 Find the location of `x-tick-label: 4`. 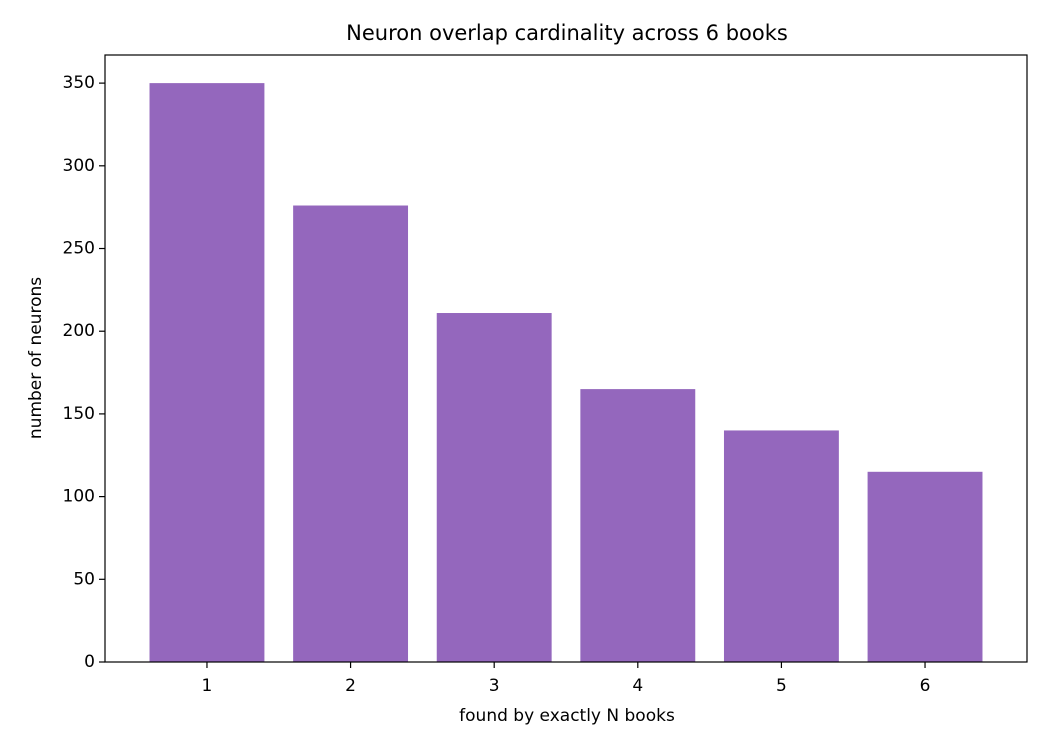

x-tick-label: 4 is located at coordinates (637, 686).